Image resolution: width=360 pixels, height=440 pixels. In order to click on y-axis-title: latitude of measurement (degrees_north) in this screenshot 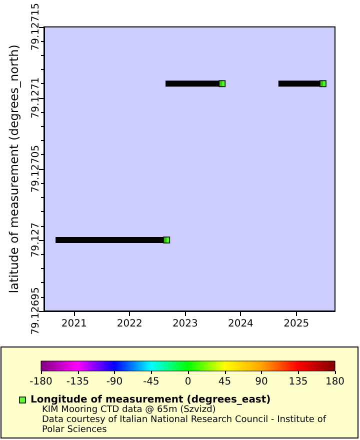, I will do `click(14, 169)`.